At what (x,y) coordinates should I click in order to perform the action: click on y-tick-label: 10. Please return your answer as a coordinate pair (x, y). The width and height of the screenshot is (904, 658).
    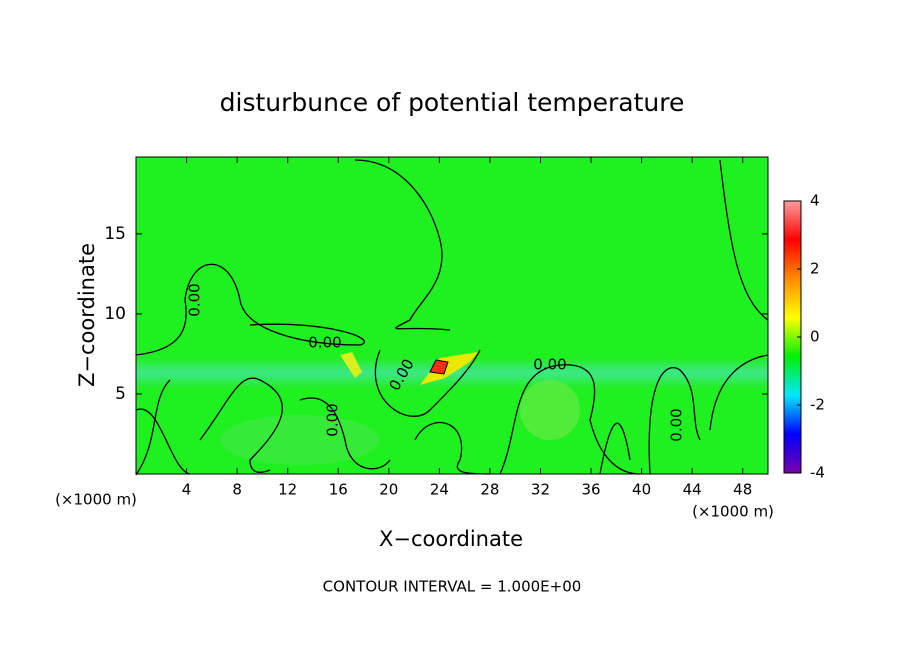
    Looking at the image, I should click on (115, 314).